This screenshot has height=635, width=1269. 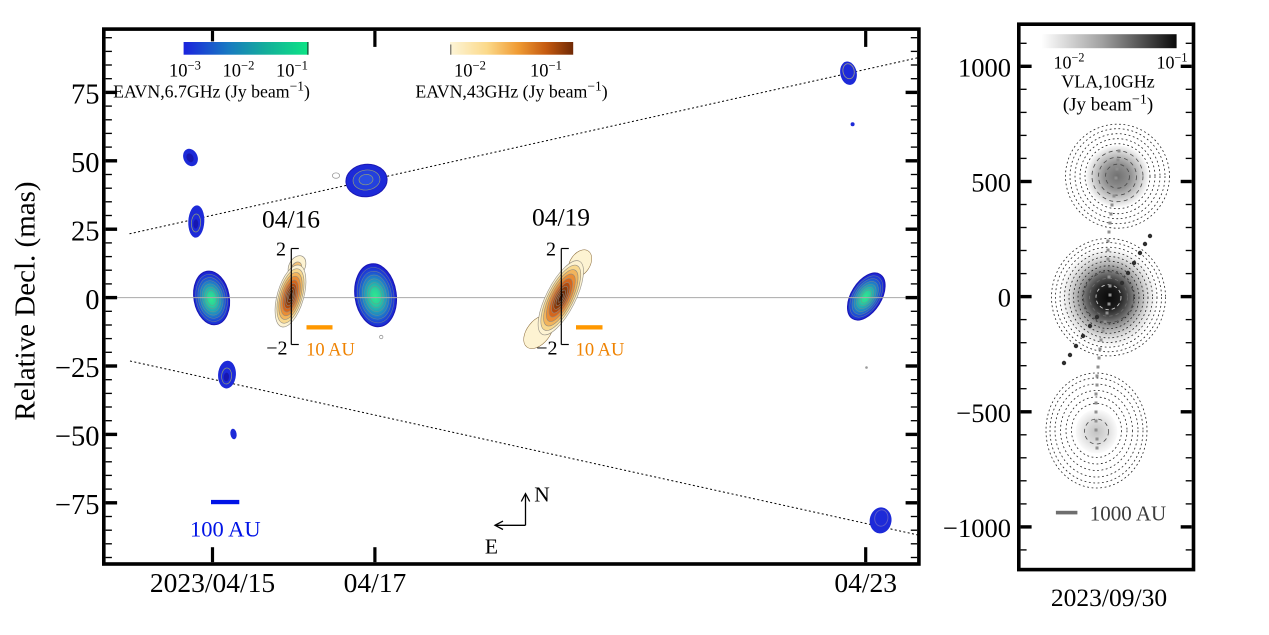 What do you see at coordinates (511, 91) in the screenshot?
I see `svg-text: EAVN,43GHz (Jy beam−1)` at bounding box center [511, 91].